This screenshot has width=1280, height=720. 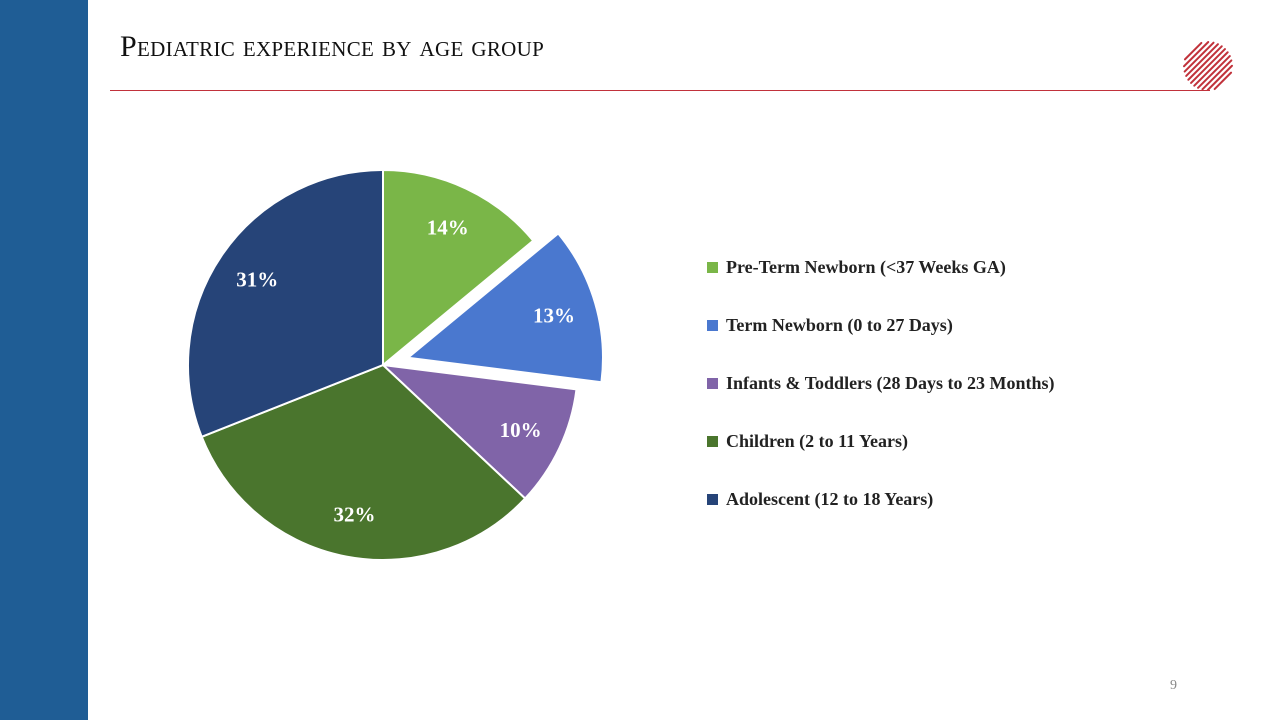 I want to click on legend-item: Children (2 to 11 Years), so click(x=881, y=441).